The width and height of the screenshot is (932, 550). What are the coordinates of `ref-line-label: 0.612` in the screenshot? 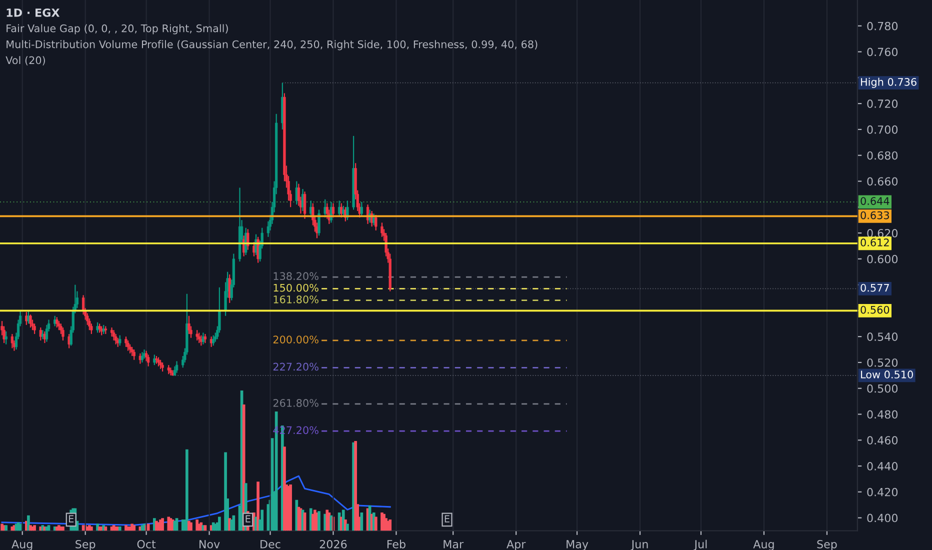 It's located at (874, 242).